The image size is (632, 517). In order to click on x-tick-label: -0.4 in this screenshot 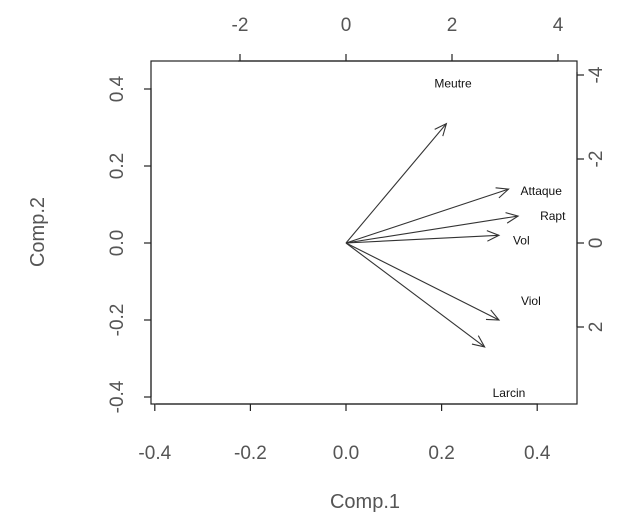, I will do `click(154, 453)`.